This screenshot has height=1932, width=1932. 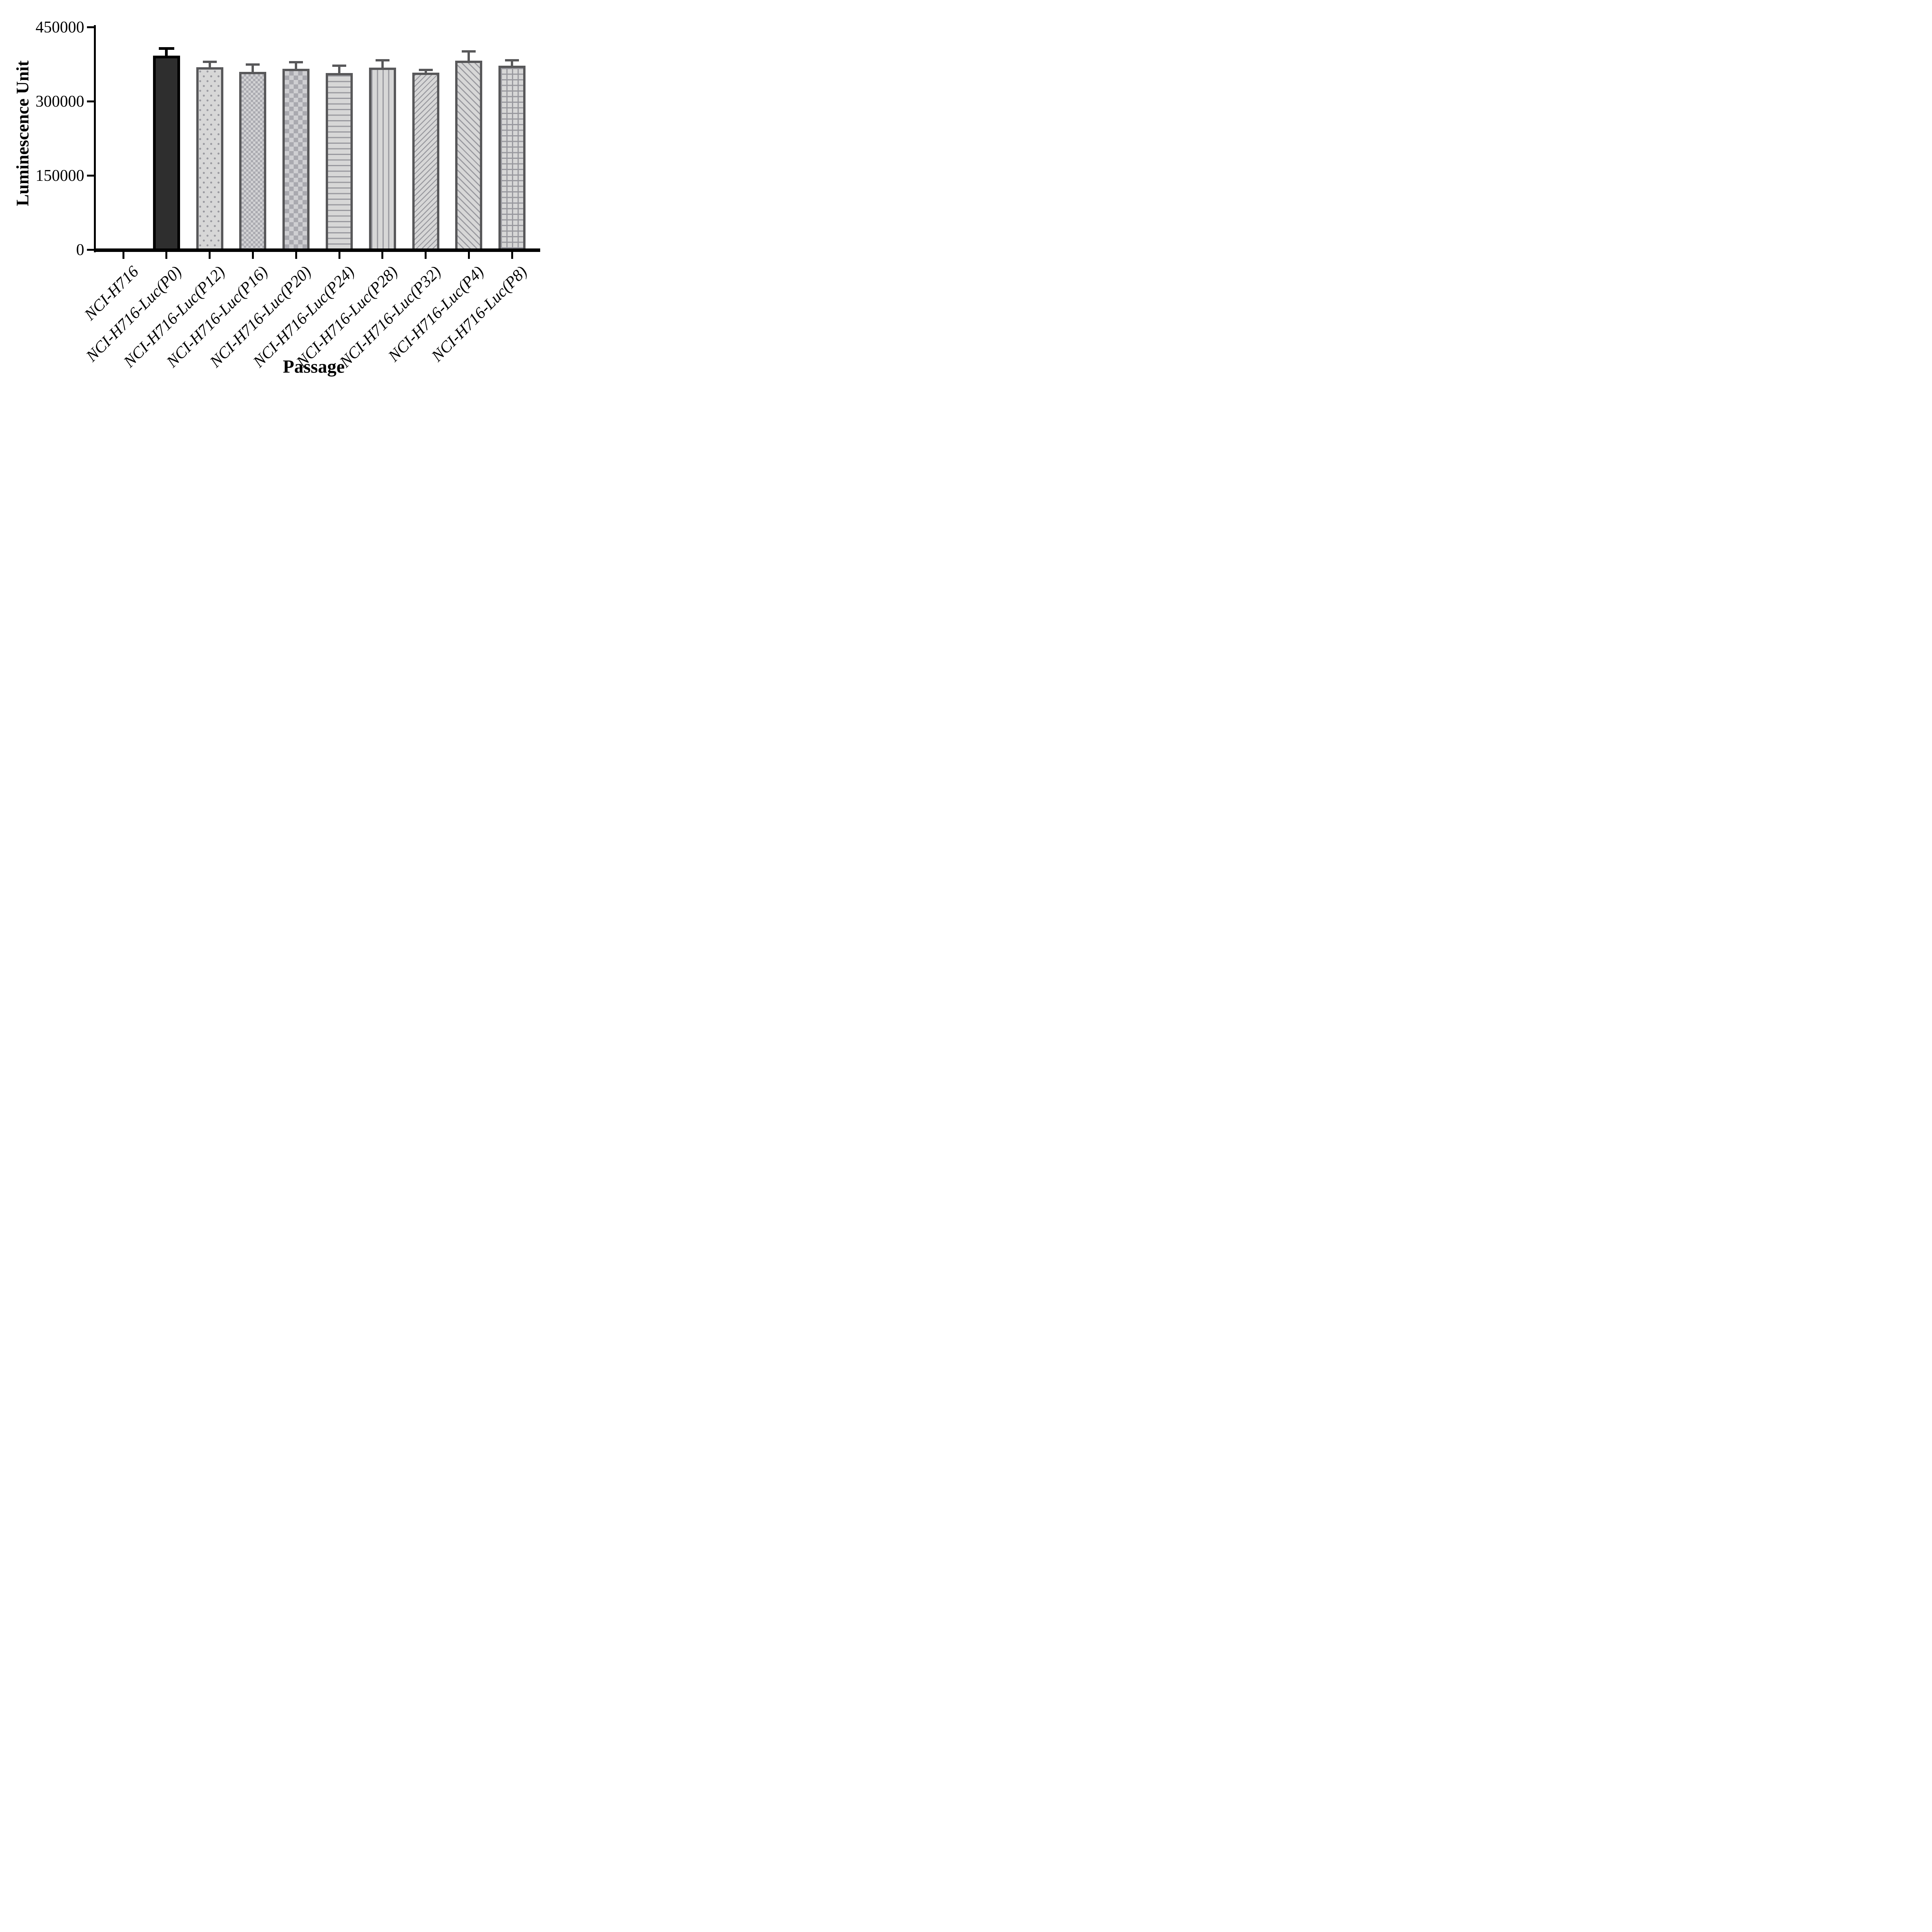 I want to click on y-tick-label: 0, so click(x=80, y=250).